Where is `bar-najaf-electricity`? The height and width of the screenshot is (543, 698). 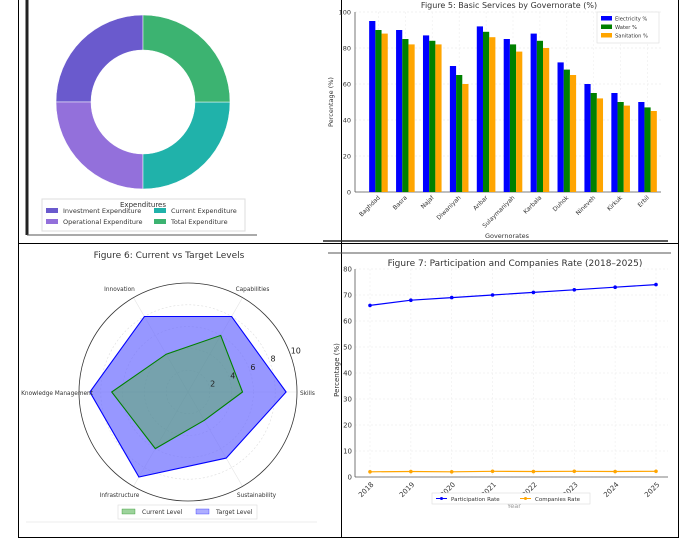
bar-najaf-electricity is located at coordinates (426, 114).